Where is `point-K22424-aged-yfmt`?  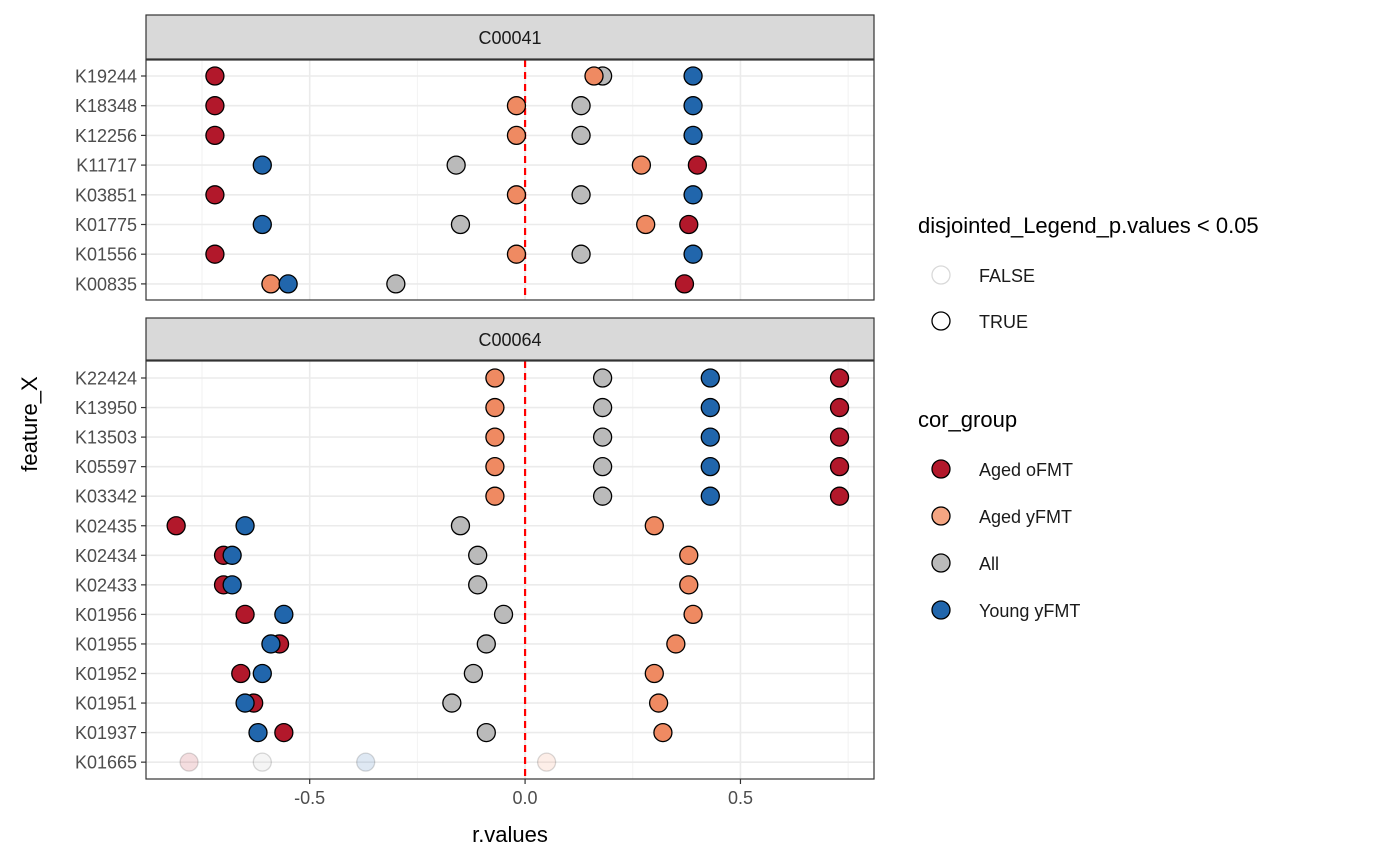 point-K22424-aged-yfmt is located at coordinates (495, 378).